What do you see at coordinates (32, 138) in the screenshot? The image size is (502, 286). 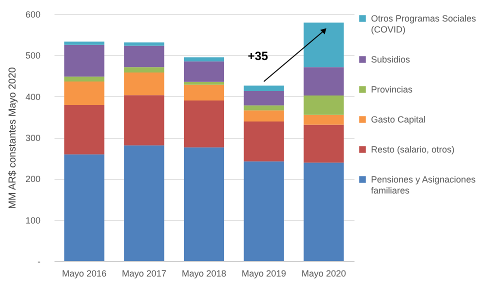 I see `y-tick-label: 300` at bounding box center [32, 138].